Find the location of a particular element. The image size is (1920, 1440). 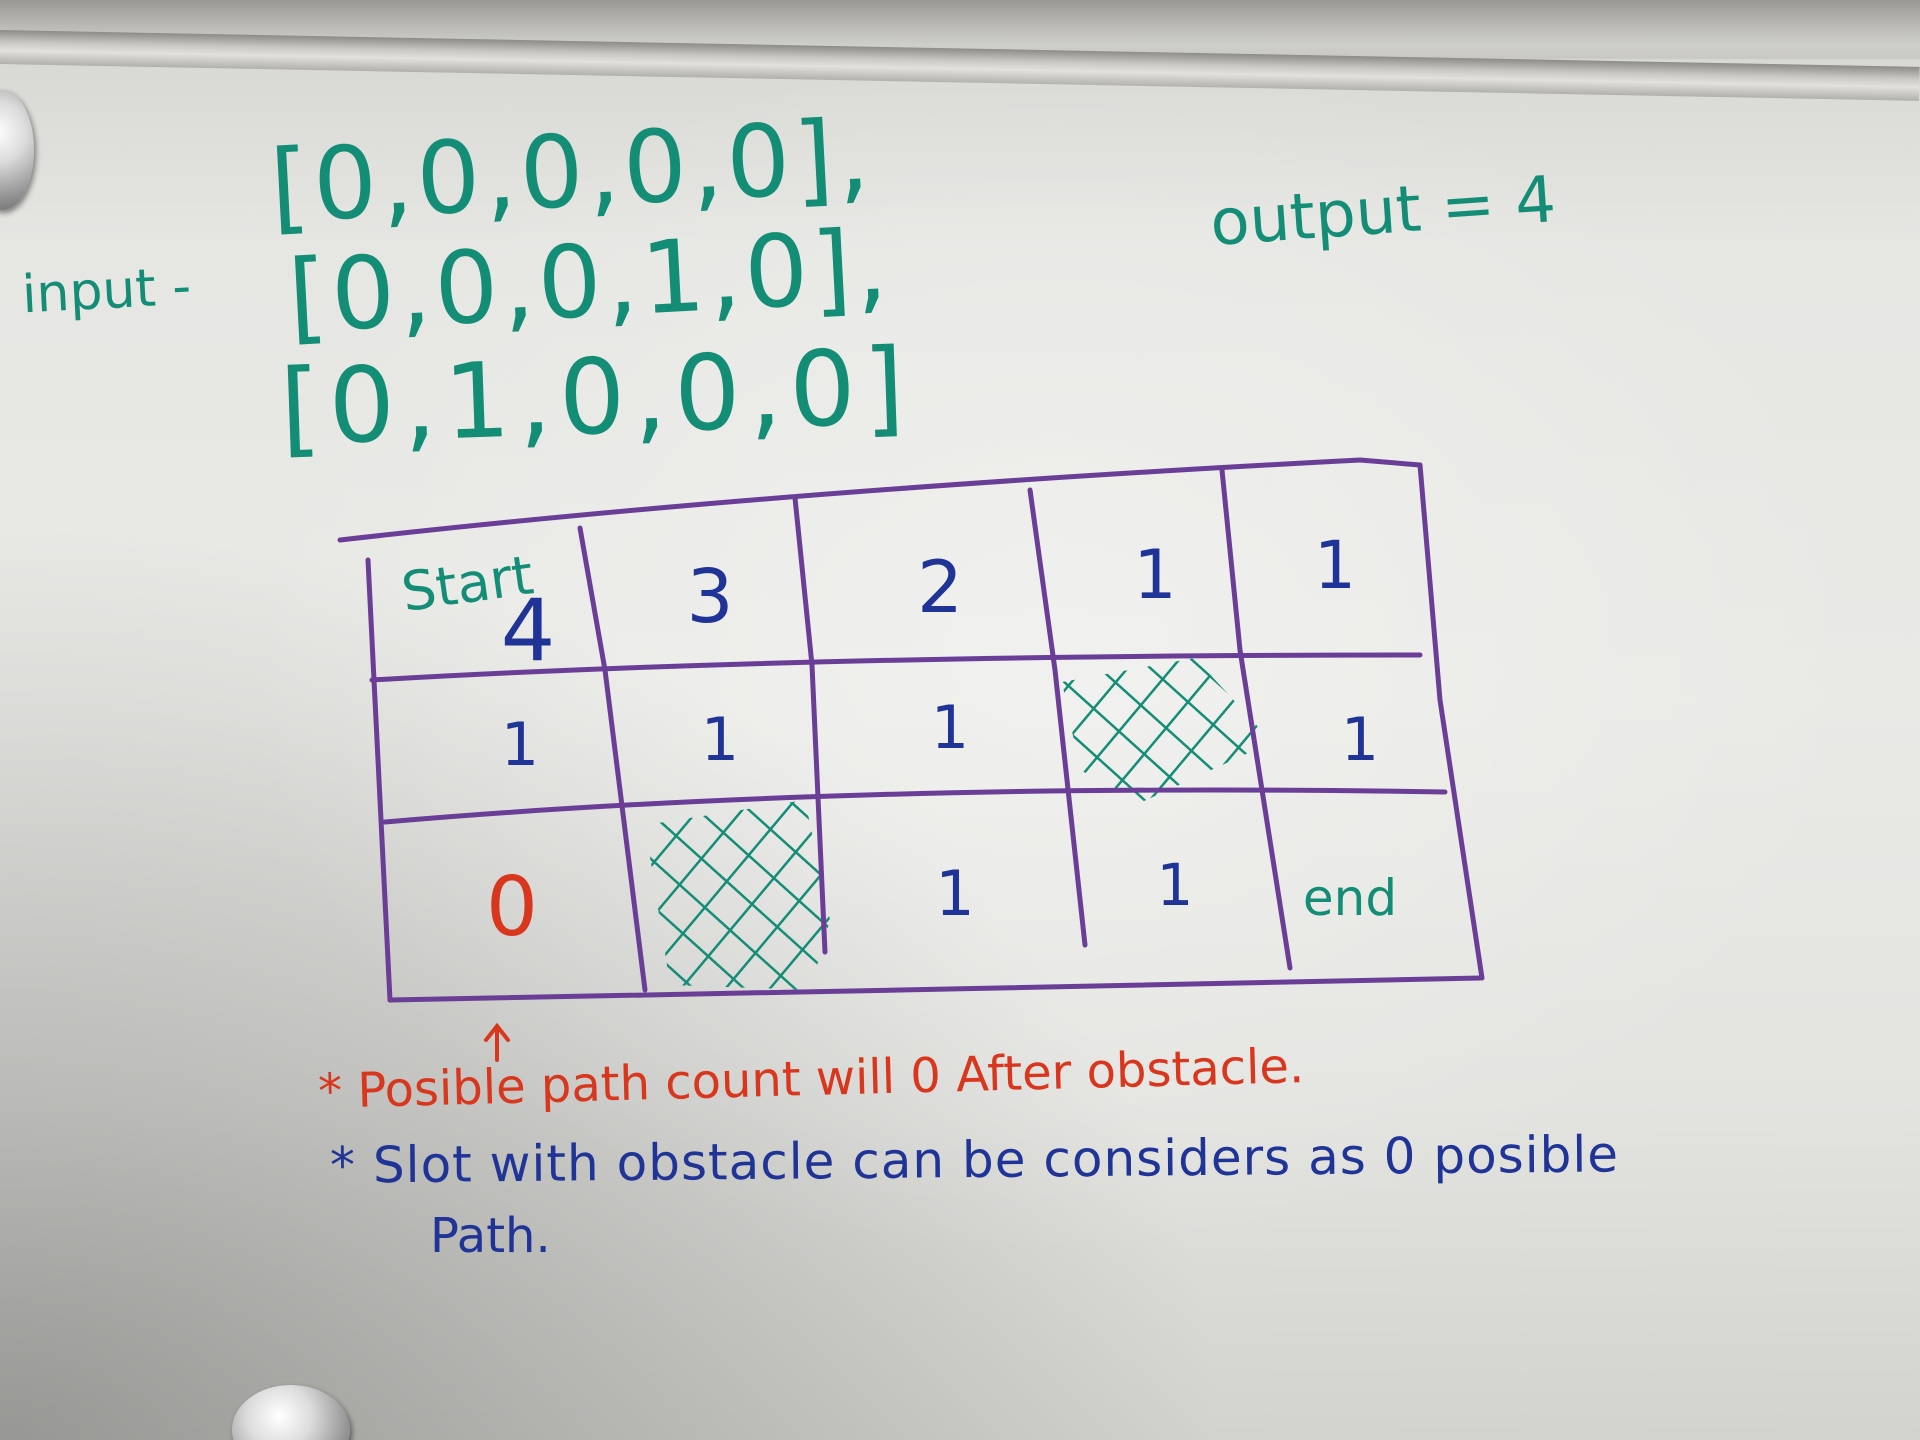

grid-cell-r2-c5: 1 is located at coordinates (1360, 740).